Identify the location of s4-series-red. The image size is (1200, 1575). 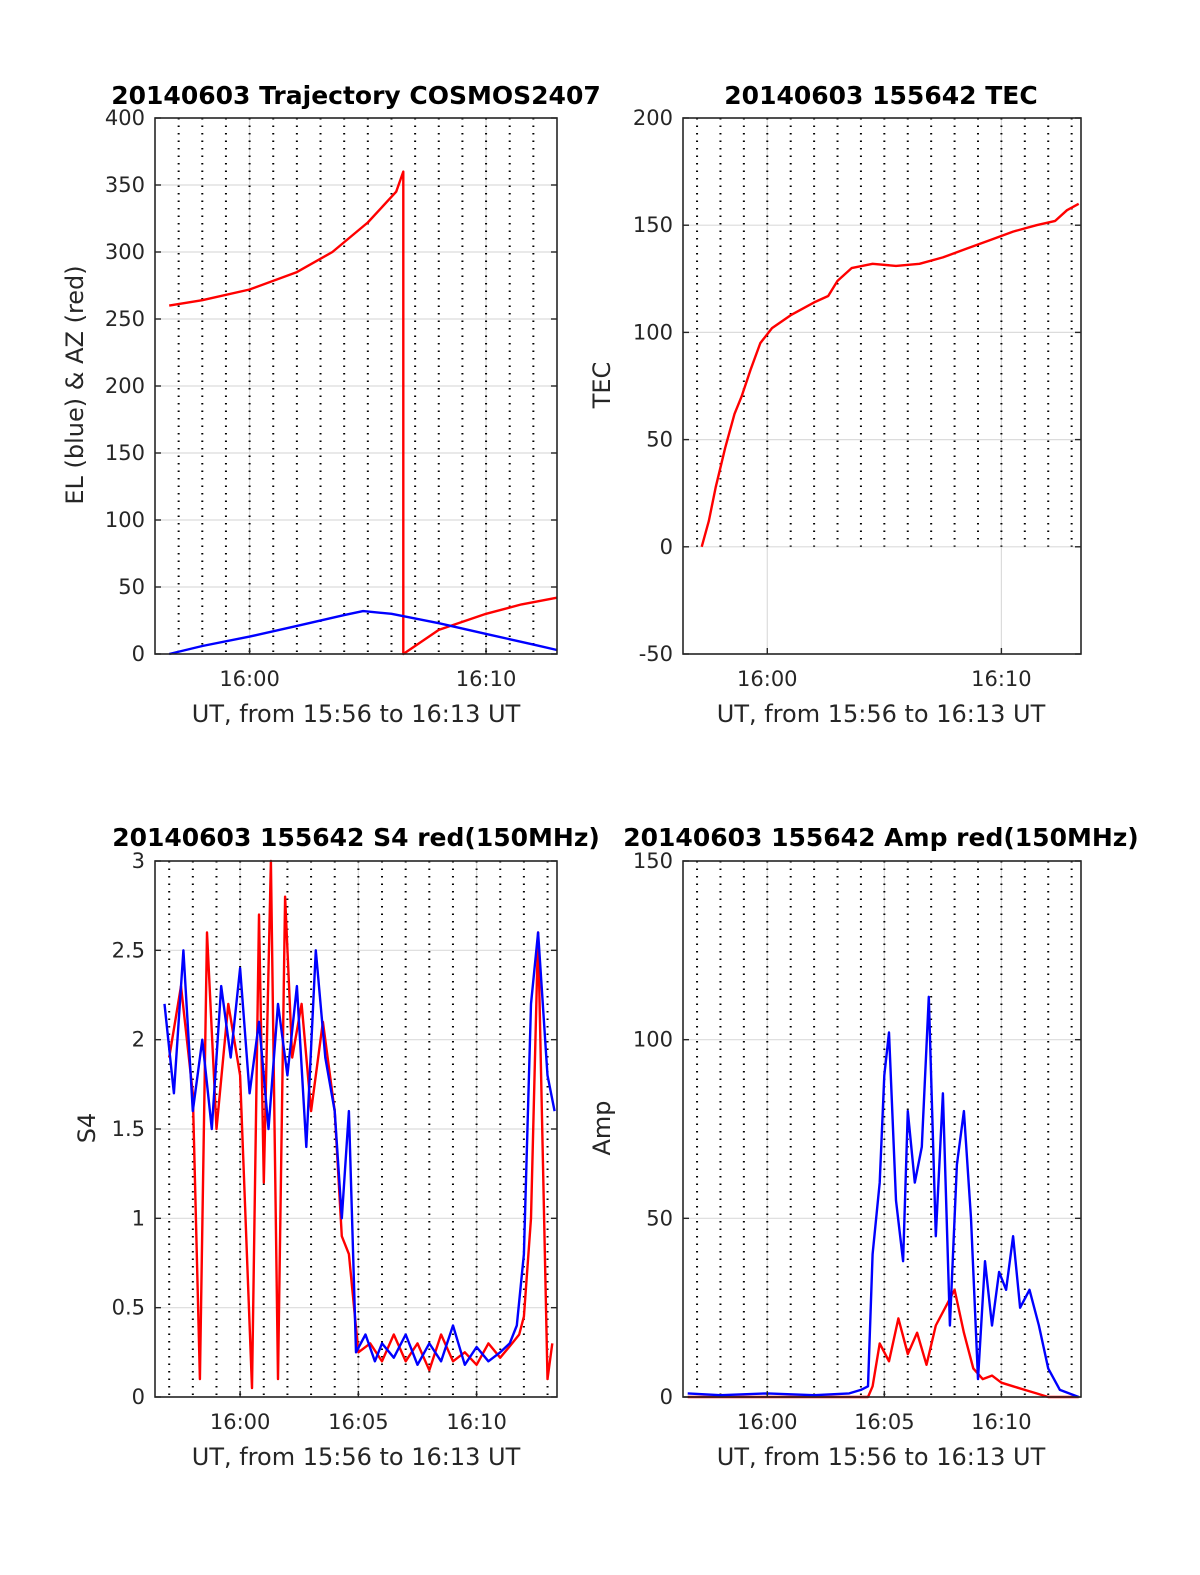
(361, 1124).